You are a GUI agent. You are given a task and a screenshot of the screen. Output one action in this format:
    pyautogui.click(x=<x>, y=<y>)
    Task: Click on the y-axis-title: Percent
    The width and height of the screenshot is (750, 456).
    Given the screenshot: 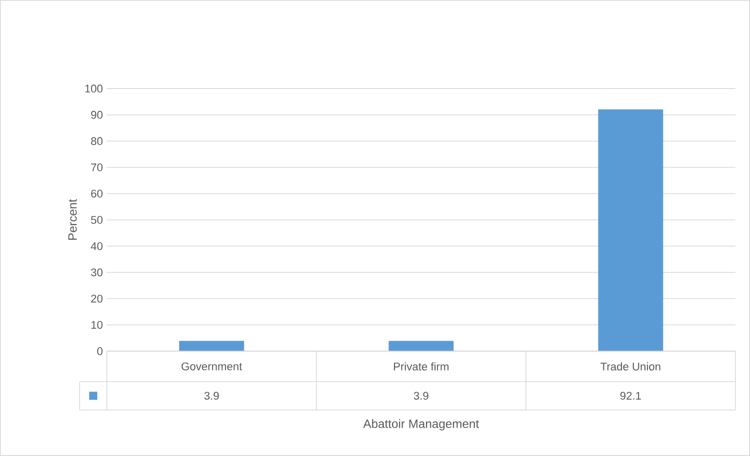 What is the action you would take?
    pyautogui.click(x=72, y=219)
    